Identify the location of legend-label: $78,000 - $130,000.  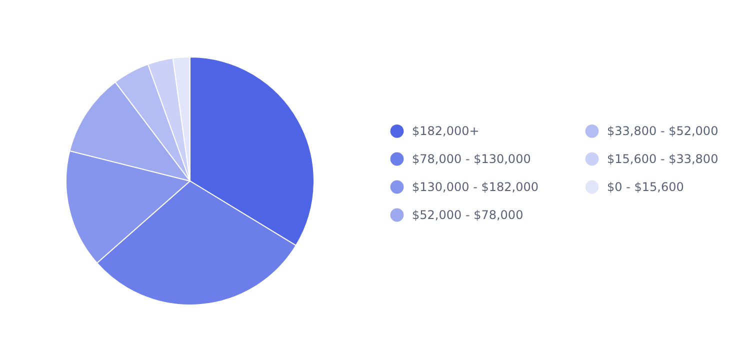
(471, 159).